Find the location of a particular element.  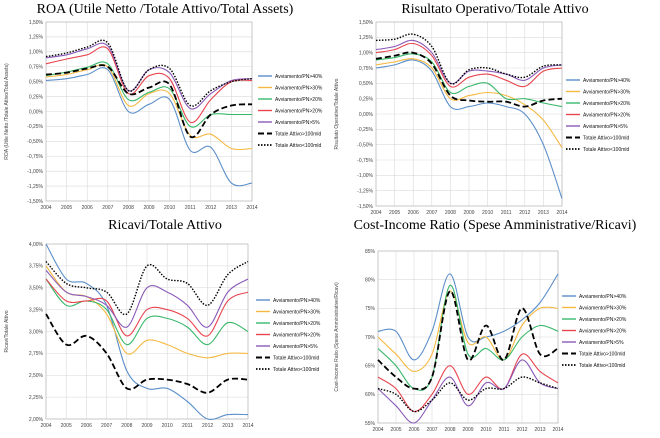

x-tick-label: 2011 is located at coordinates (190, 208).